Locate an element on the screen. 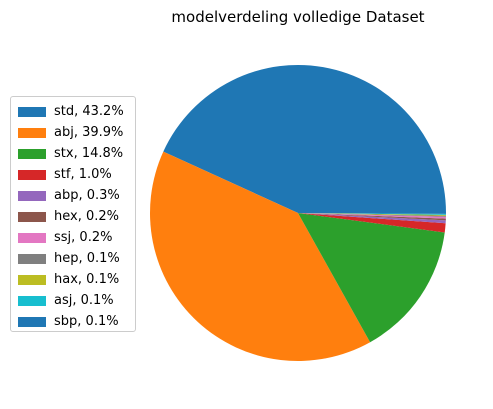  legend-label: abp, 0.3% is located at coordinates (87, 195).